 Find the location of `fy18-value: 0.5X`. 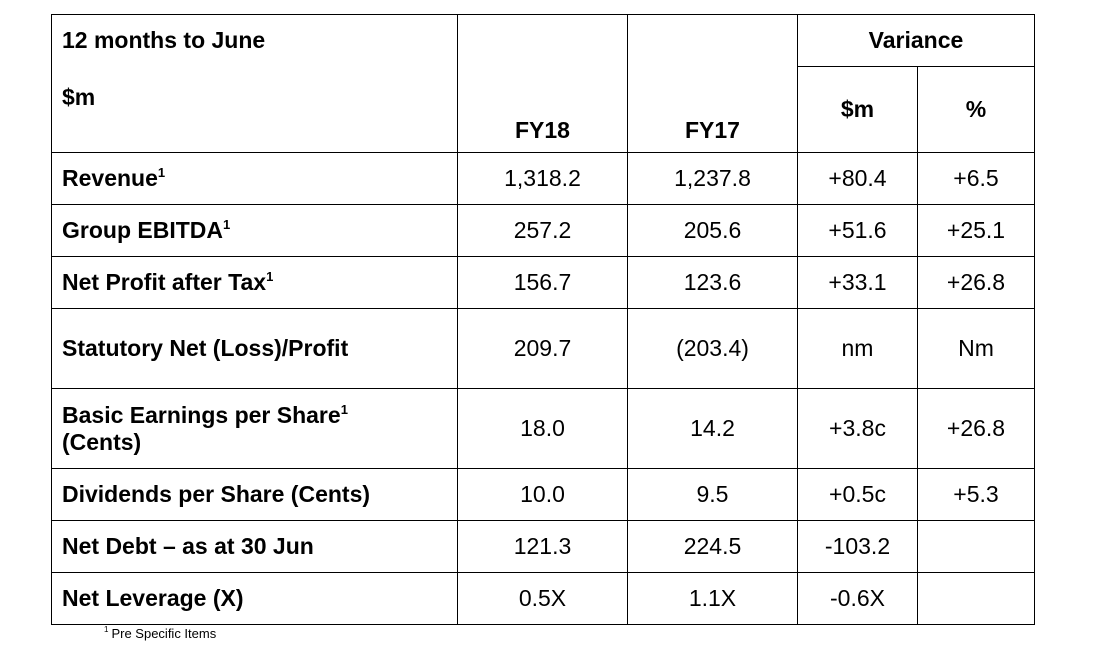

fy18-value: 0.5X is located at coordinates (542, 598).